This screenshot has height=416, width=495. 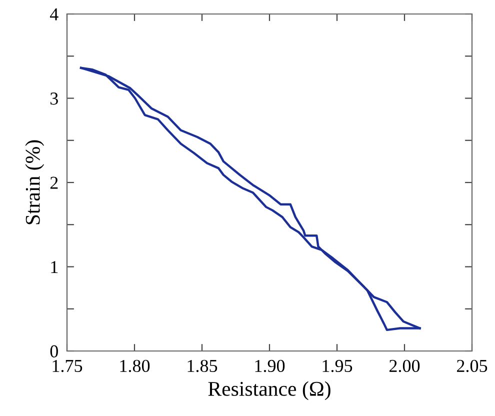 What do you see at coordinates (54, 98) in the screenshot?
I see `y-tick-label: 3` at bounding box center [54, 98].